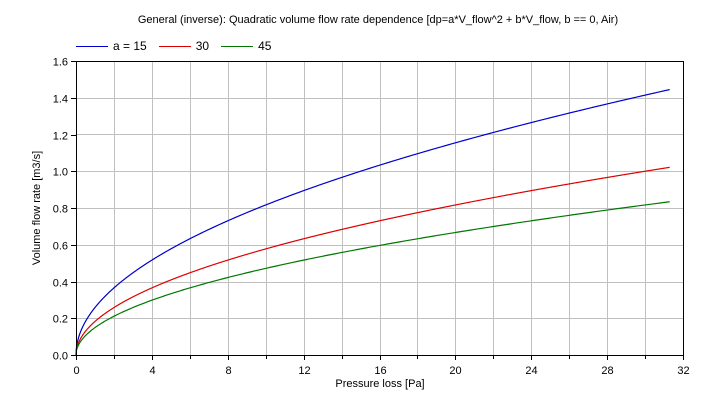 The height and width of the screenshot is (406, 708). What do you see at coordinates (379, 384) in the screenshot?
I see `x-axis-label: Pressure loss [Pa]` at bounding box center [379, 384].